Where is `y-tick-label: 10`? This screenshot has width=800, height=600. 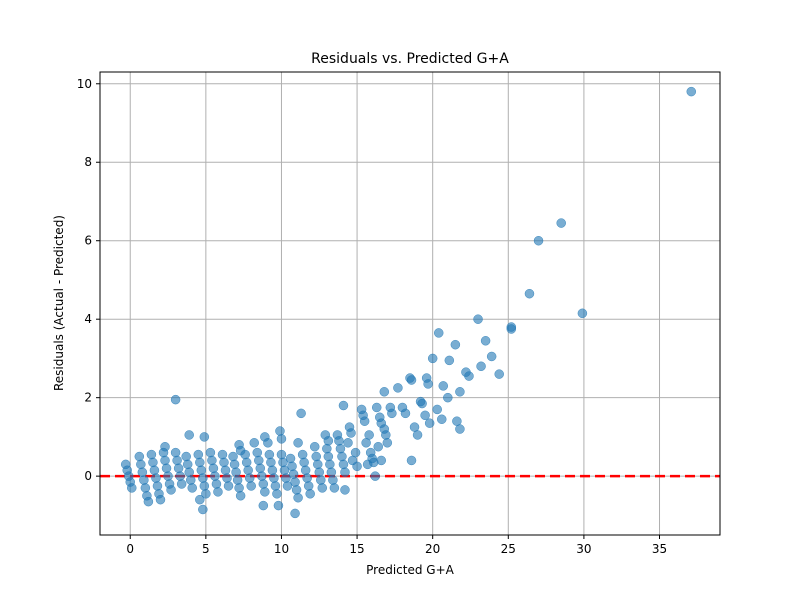 y-tick-label: 10 is located at coordinates (84, 84).